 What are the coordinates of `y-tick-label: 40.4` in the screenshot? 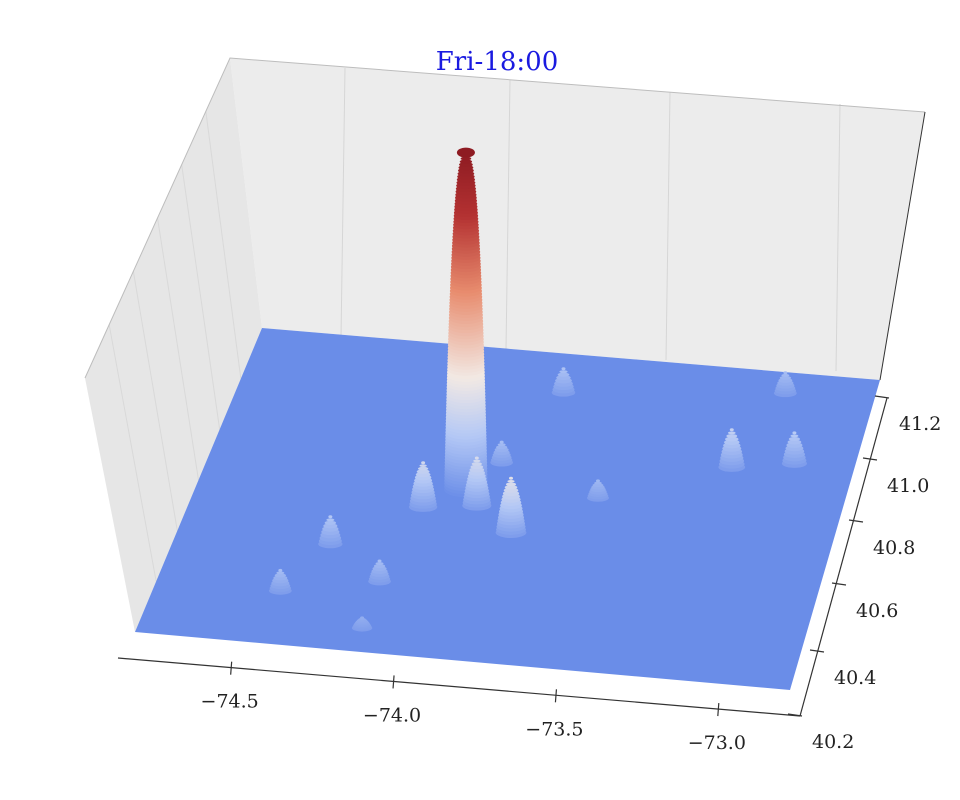 It's located at (855, 678).